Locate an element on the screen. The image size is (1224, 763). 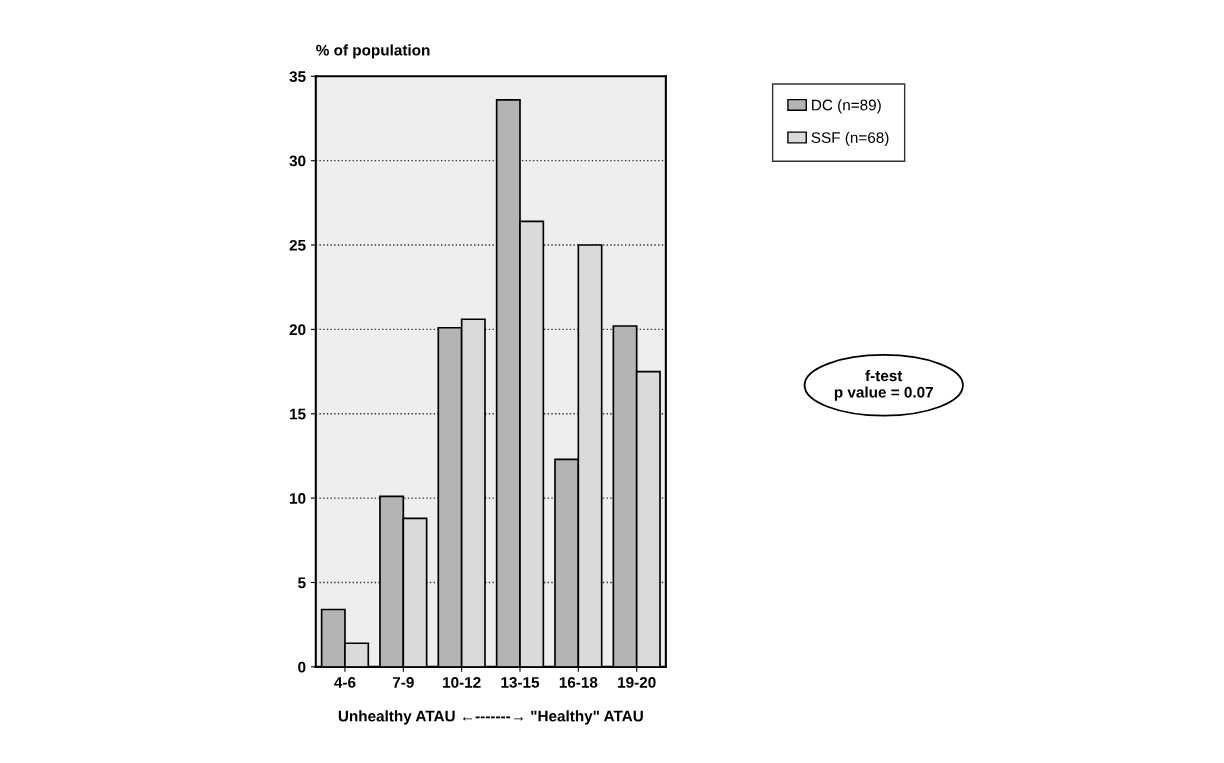
y-tick-label: 30 is located at coordinates (297, 161).